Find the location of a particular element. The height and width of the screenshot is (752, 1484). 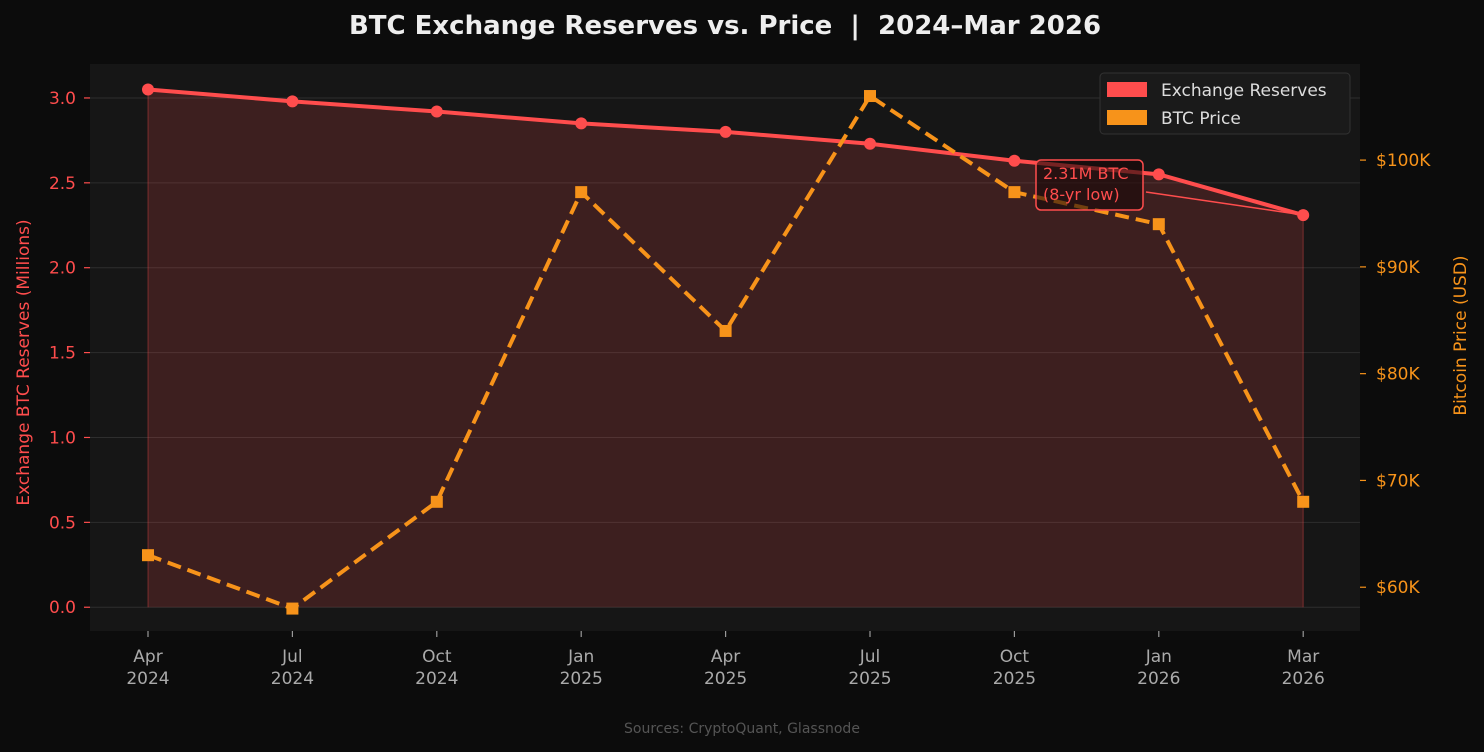

annotation-line-2: (8-yr low) is located at coordinates (1081, 194).